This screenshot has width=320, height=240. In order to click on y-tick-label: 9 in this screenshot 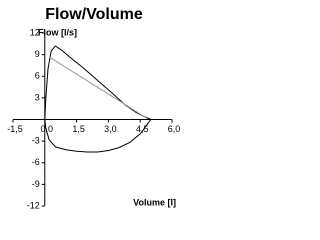, I will do `click(37, 54)`.